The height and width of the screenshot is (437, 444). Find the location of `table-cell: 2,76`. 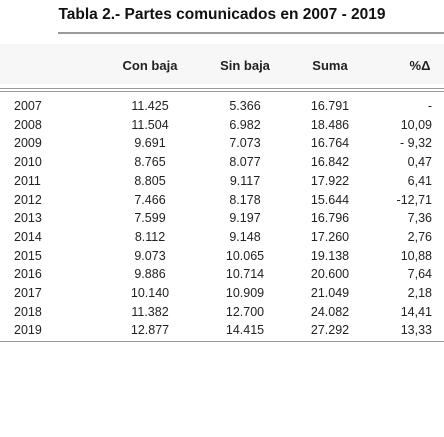

table-cell: 2,76 is located at coordinates (419, 236).